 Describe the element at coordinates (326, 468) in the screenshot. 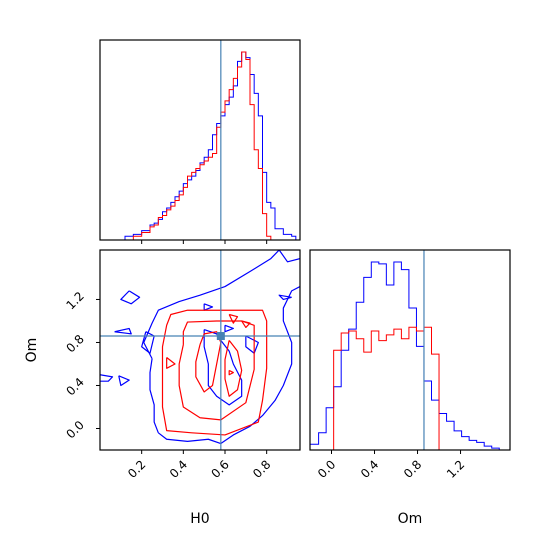

I see `x-tick-label: 0.0` at that location.